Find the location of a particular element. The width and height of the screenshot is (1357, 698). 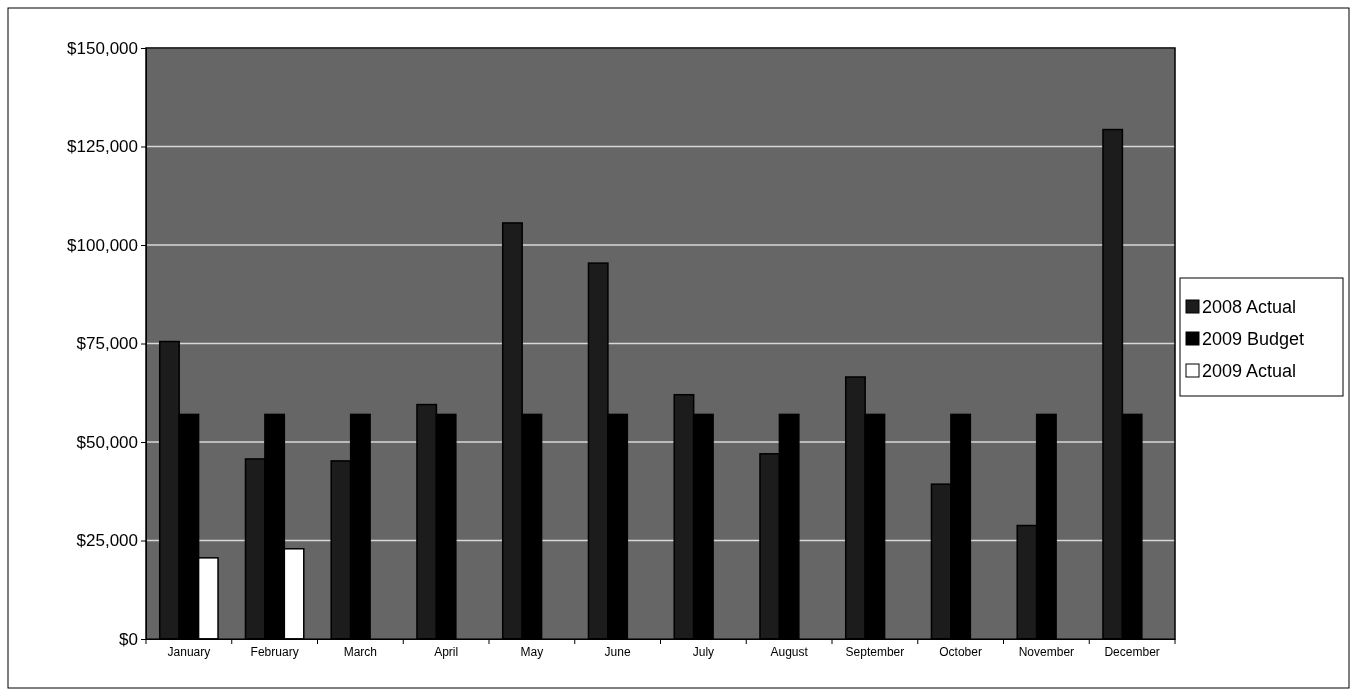

y-tick-label: $150,000 is located at coordinates (102, 48).